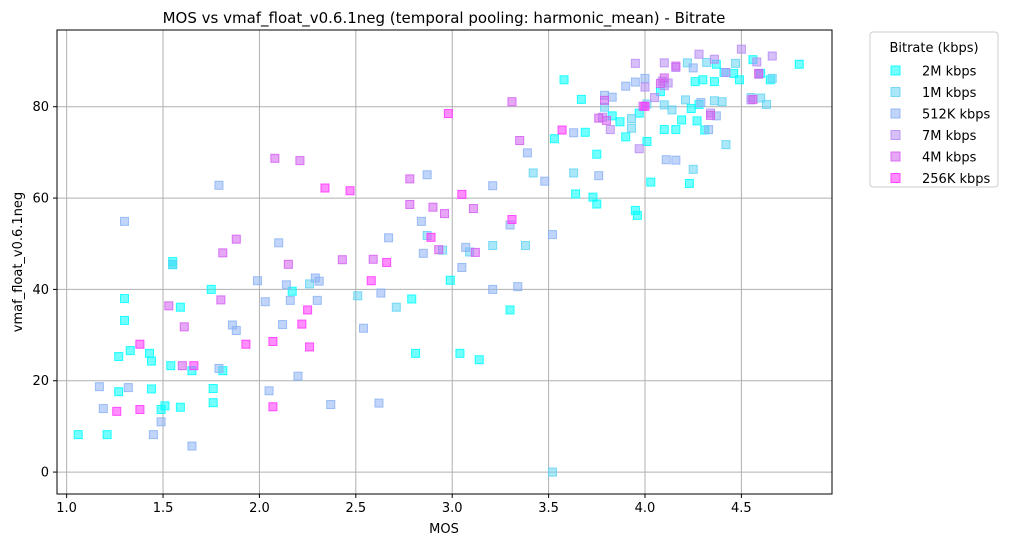 The width and height of the screenshot is (1010, 545). What do you see at coordinates (40, 381) in the screenshot?
I see `y-tick-label: 20` at bounding box center [40, 381].